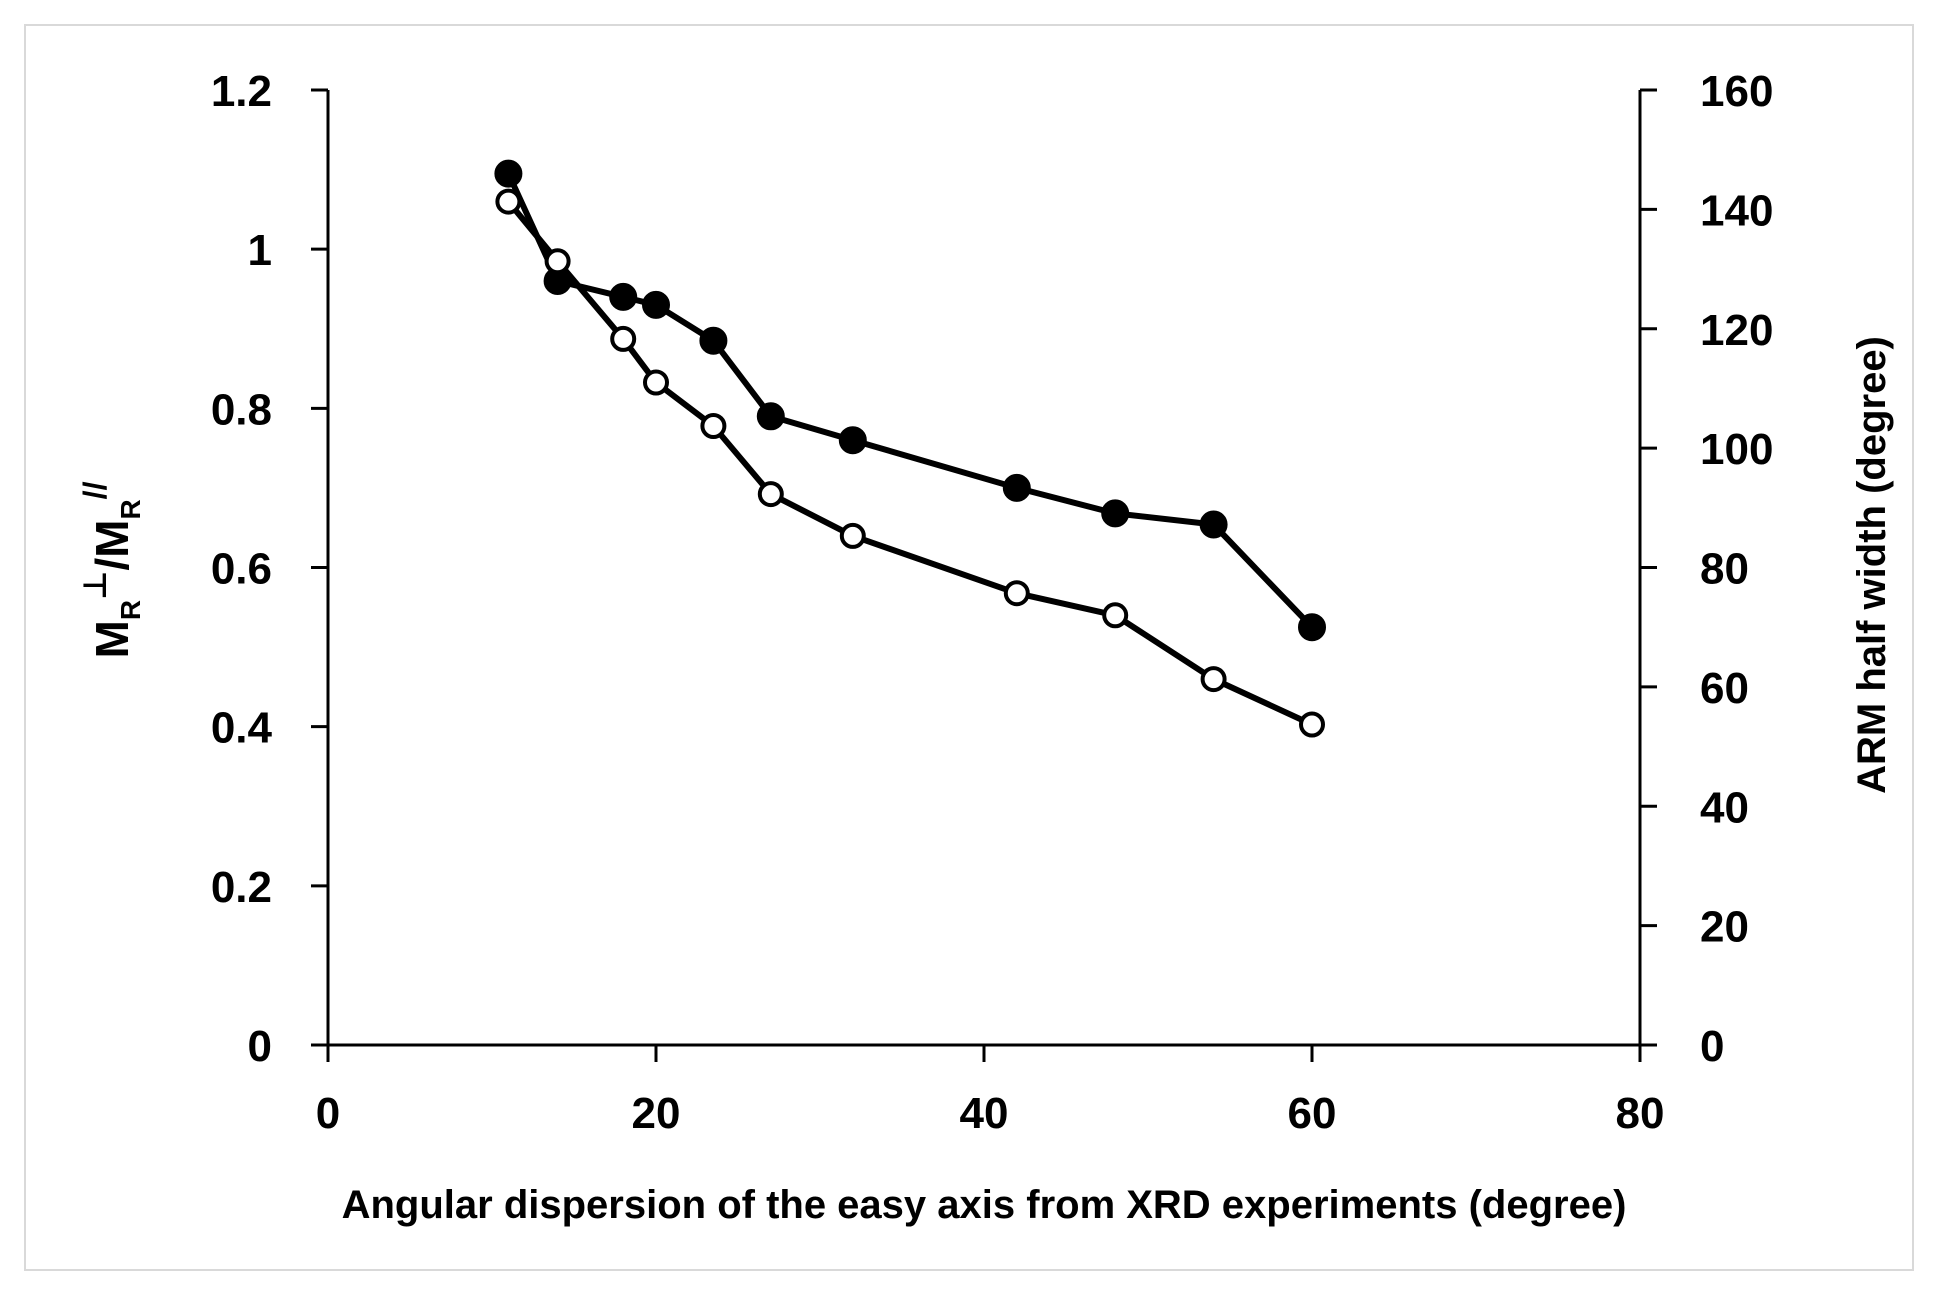  I want to click on x-ticks: 0 20 40 60 80, so click(990, 1091).